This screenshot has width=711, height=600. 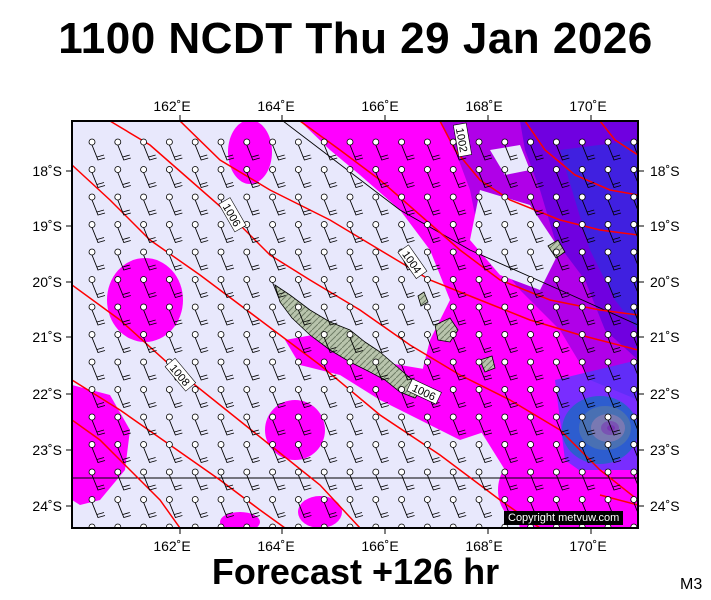 What do you see at coordinates (691, 584) in the screenshot?
I see `model-label: M3` at bounding box center [691, 584].